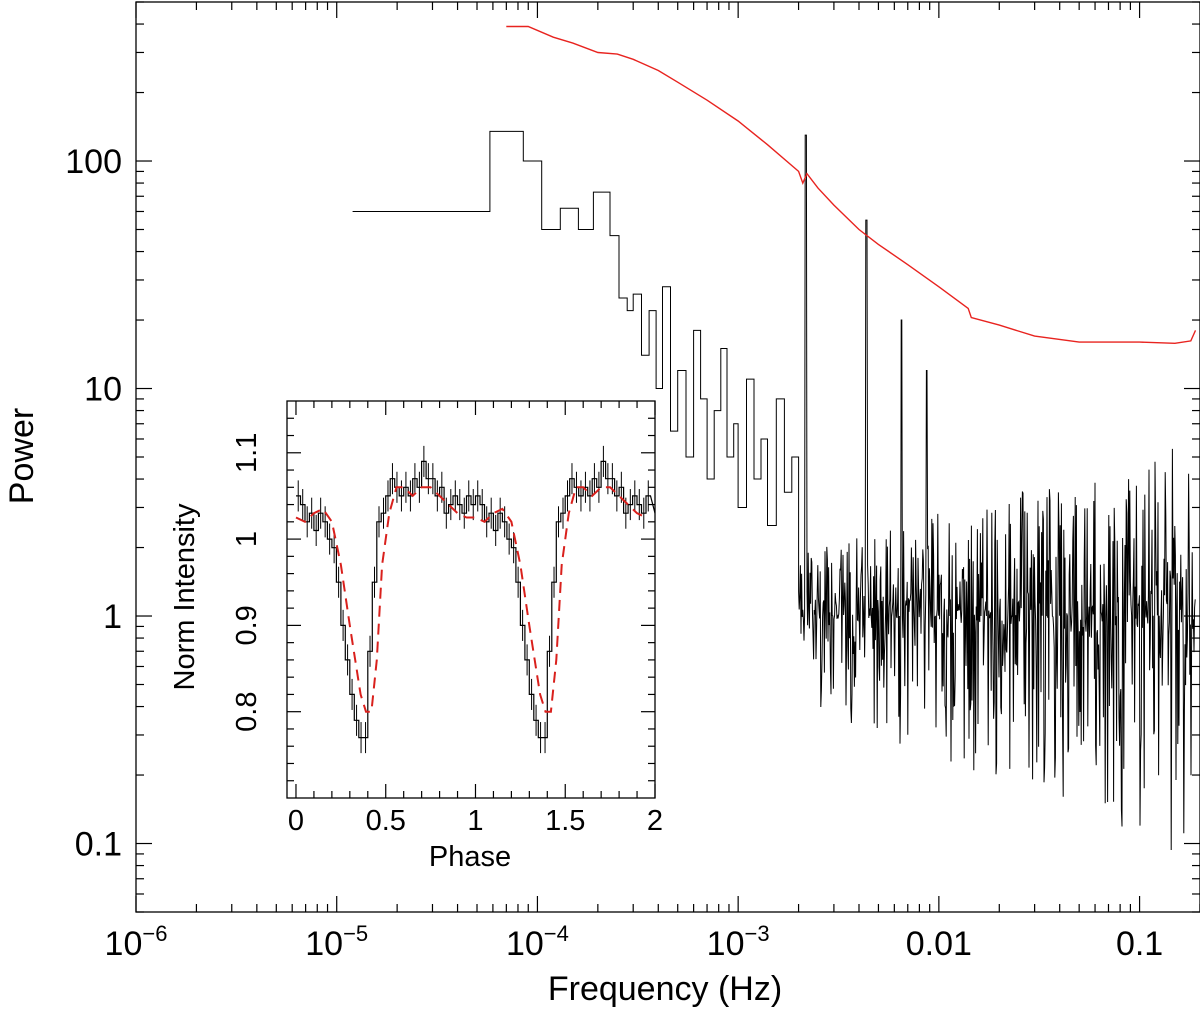 The image size is (1200, 1017). What do you see at coordinates (98, 845) in the screenshot?
I see `y-tick-label: 0.1` at bounding box center [98, 845].